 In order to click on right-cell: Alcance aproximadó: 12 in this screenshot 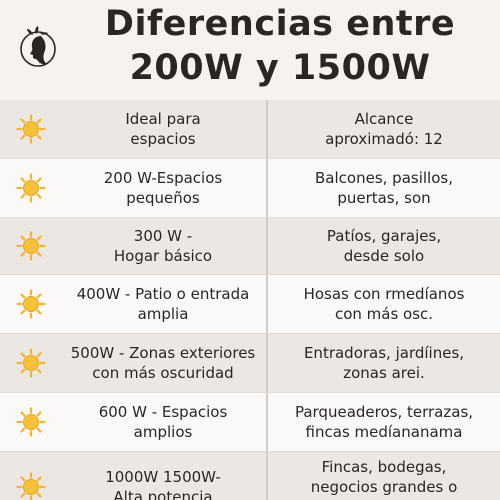, I will do `click(383, 129)`.